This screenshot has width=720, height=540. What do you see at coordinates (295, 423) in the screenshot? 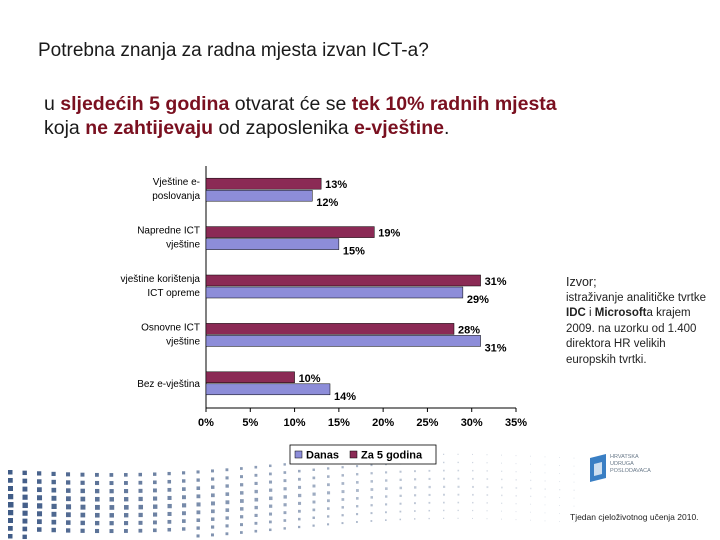
I see `x-tick-label: 10%` at bounding box center [295, 423].